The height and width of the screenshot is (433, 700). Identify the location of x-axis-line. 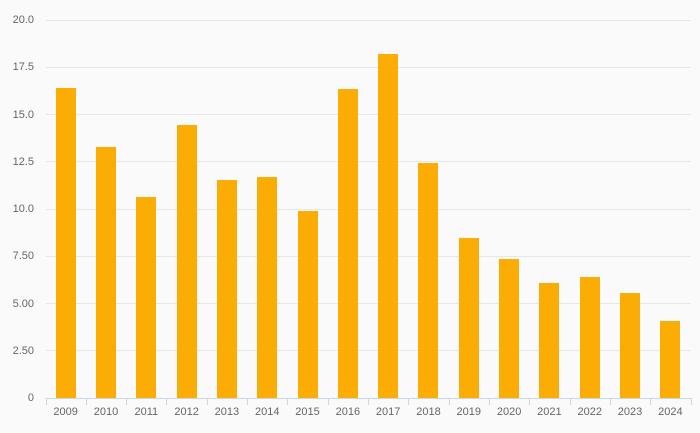
(368, 398).